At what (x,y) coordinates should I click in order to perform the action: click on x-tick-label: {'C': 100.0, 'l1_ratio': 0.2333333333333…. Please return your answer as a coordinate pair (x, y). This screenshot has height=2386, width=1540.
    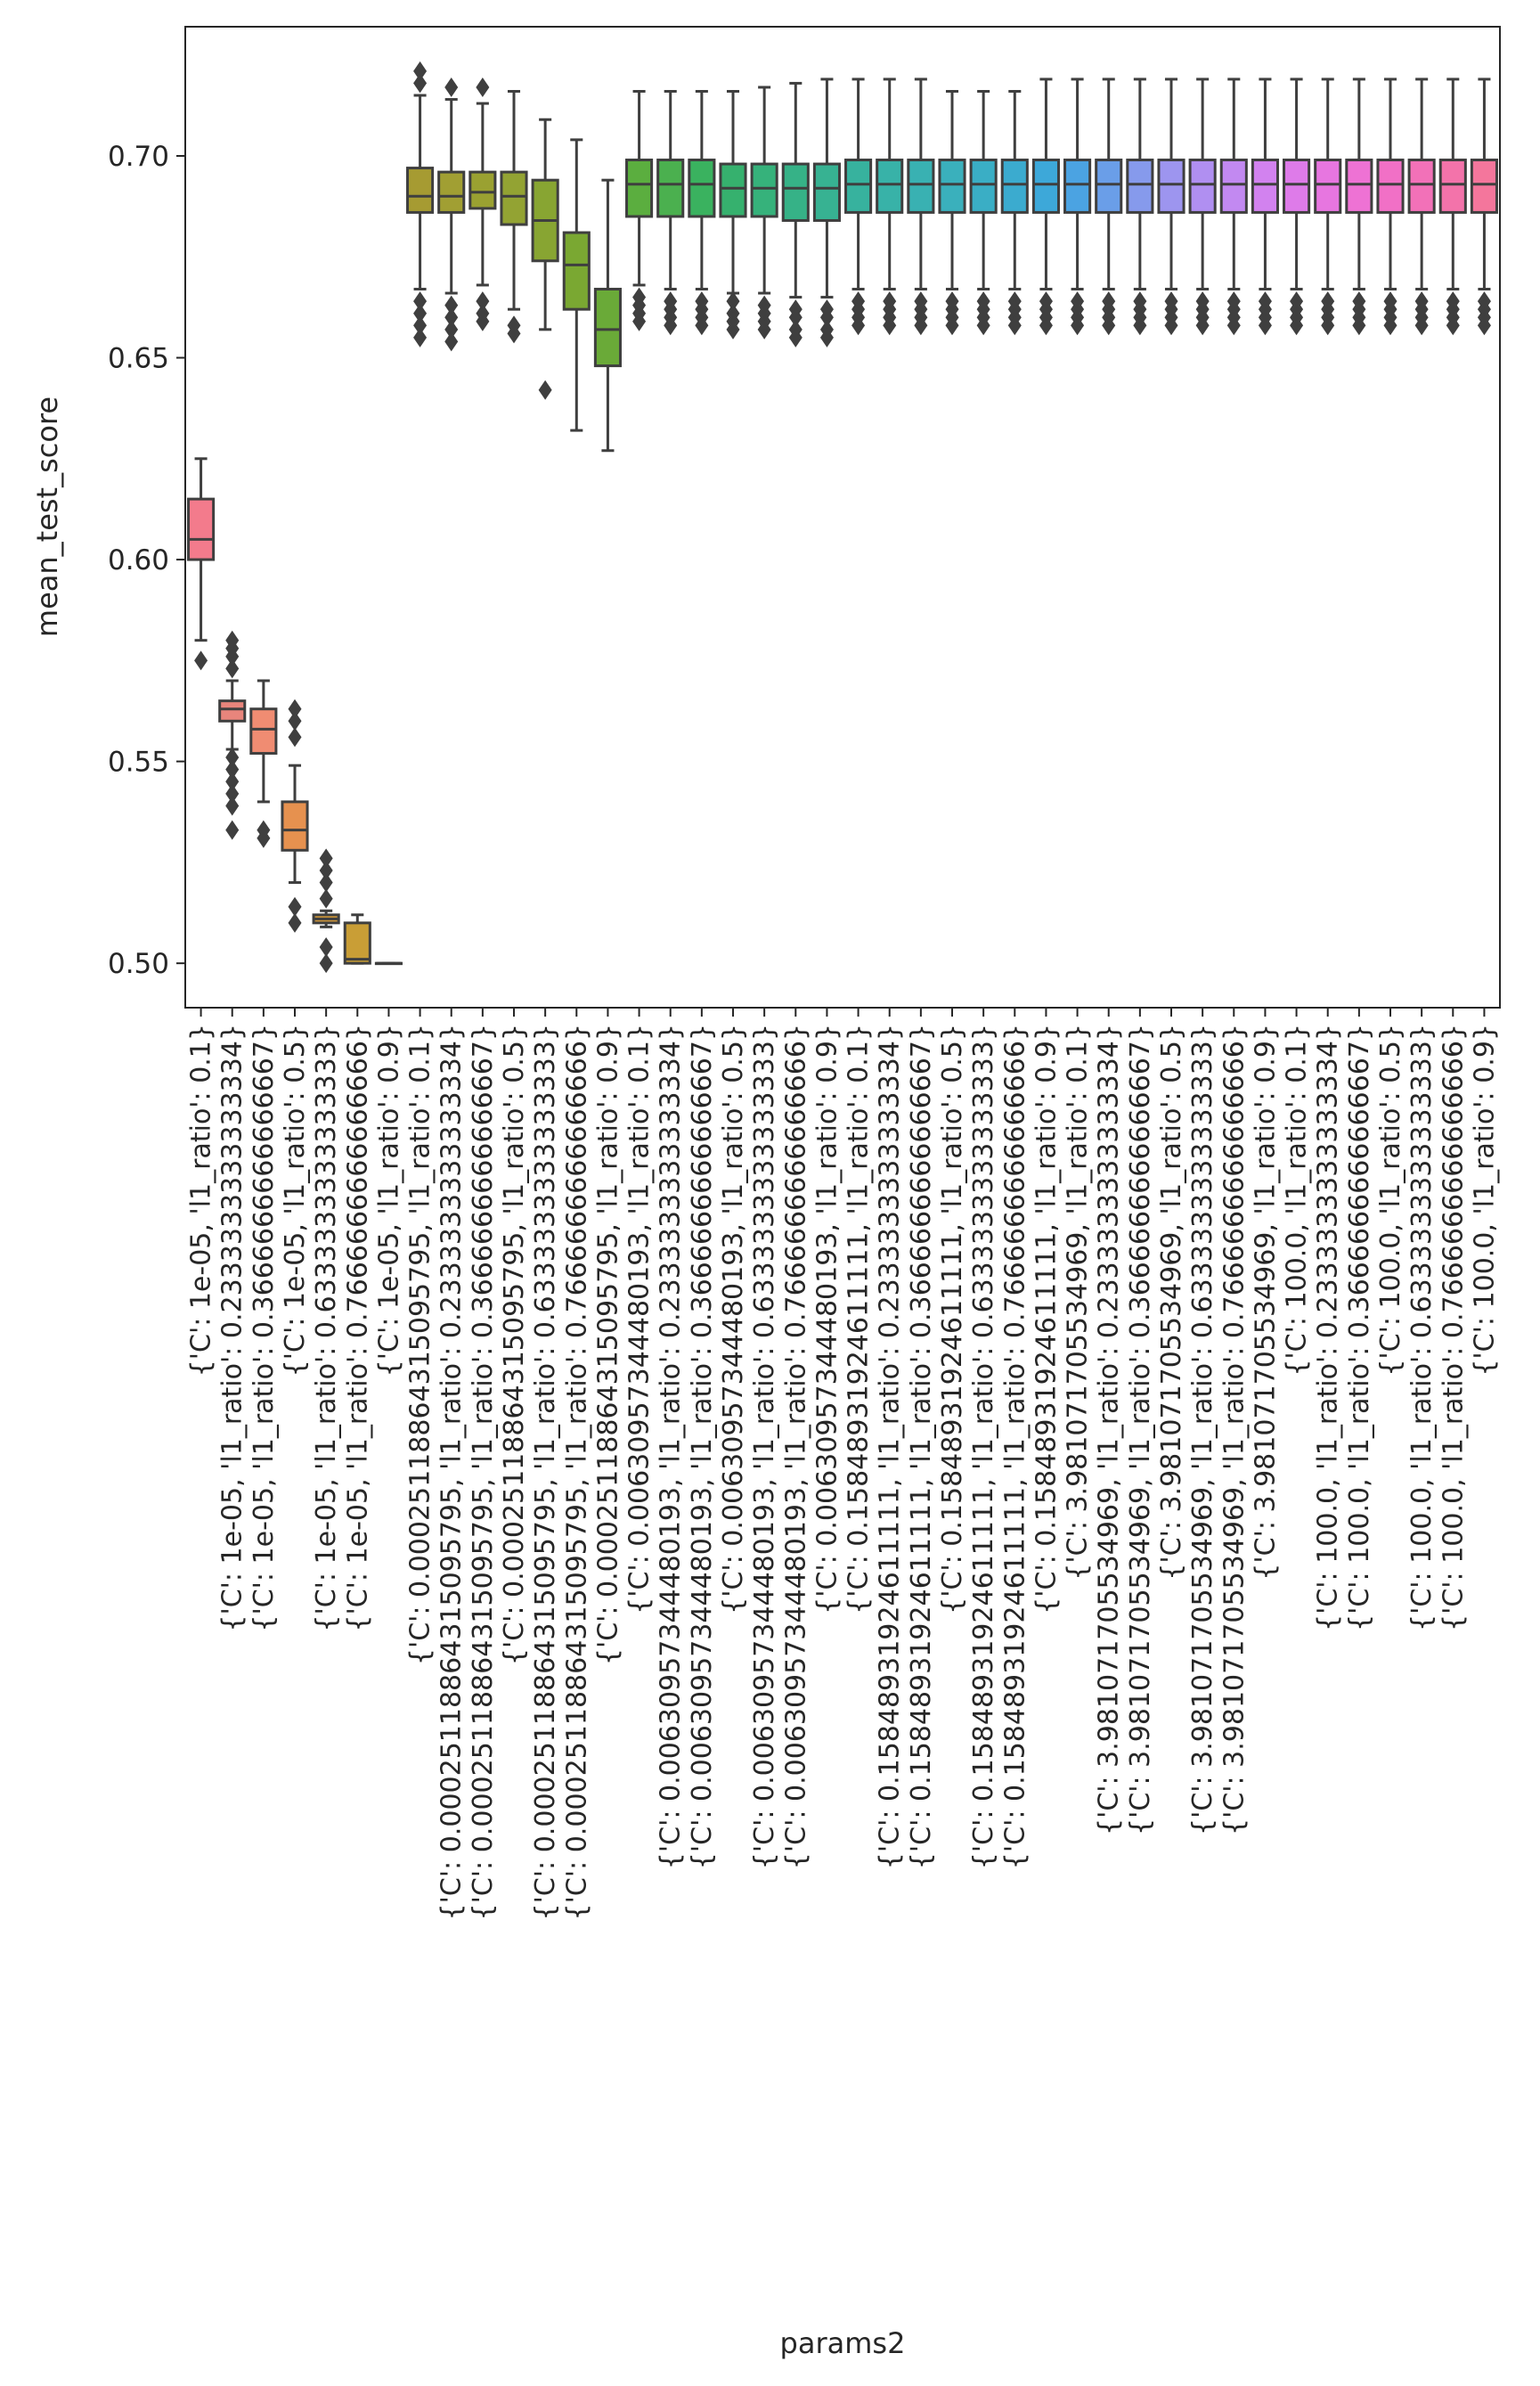
    Looking at the image, I should click on (1328, 1327).